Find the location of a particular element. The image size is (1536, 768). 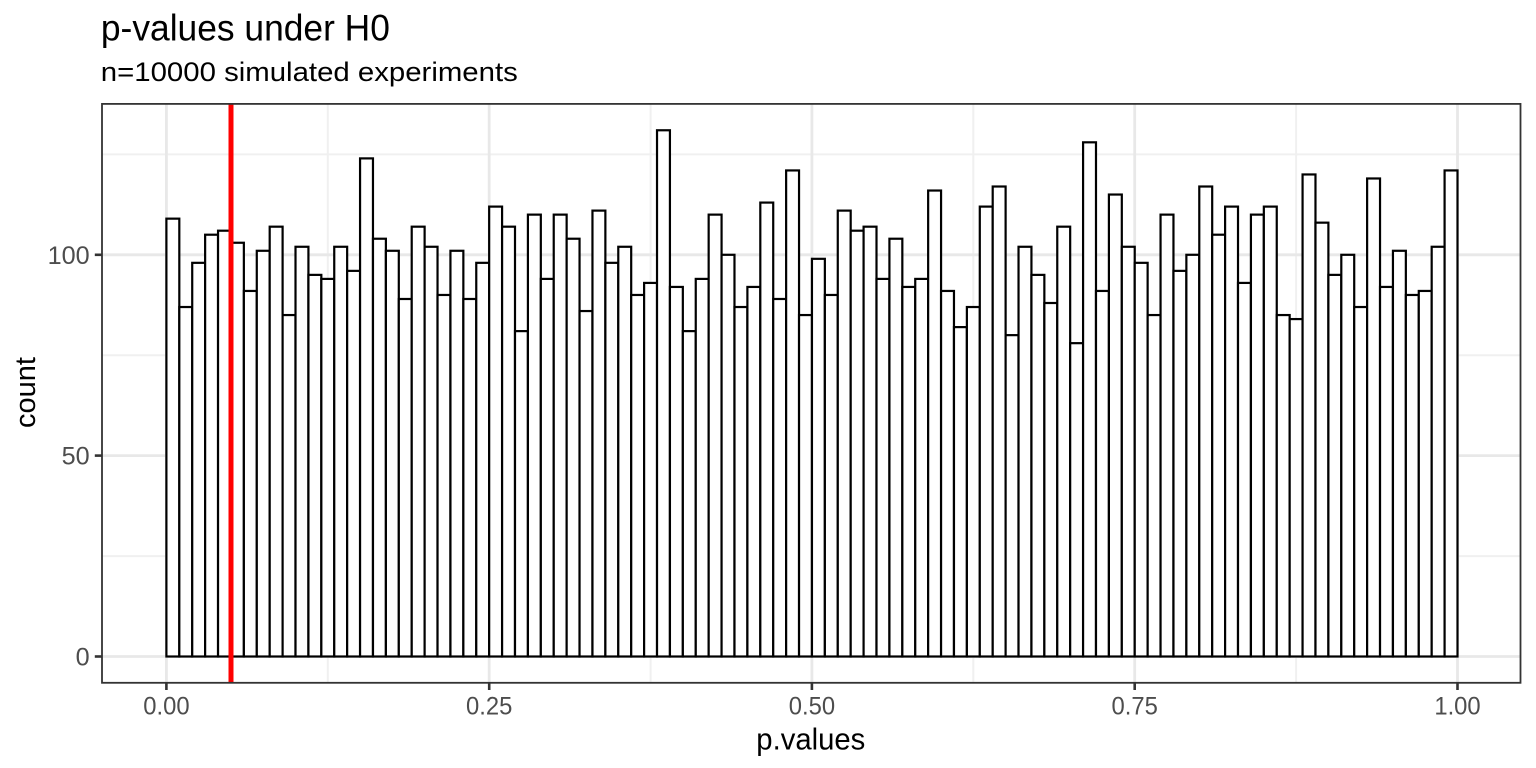

svg-text: 0.75 is located at coordinates (1135, 707).